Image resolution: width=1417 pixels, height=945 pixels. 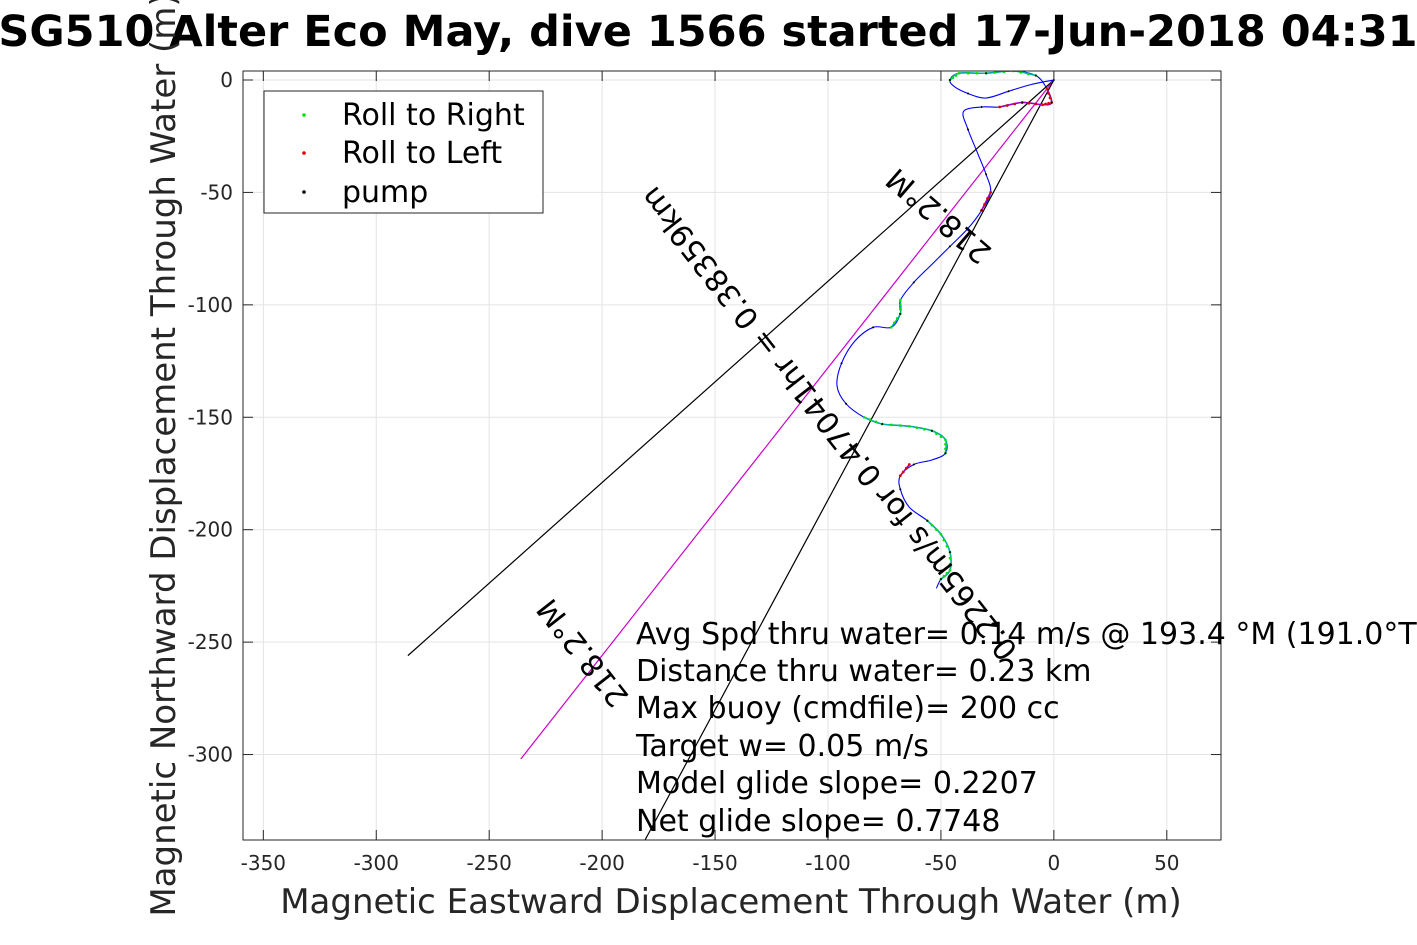 What do you see at coordinates (827, 863) in the screenshot?
I see `x-tick-label: -100` at bounding box center [827, 863].